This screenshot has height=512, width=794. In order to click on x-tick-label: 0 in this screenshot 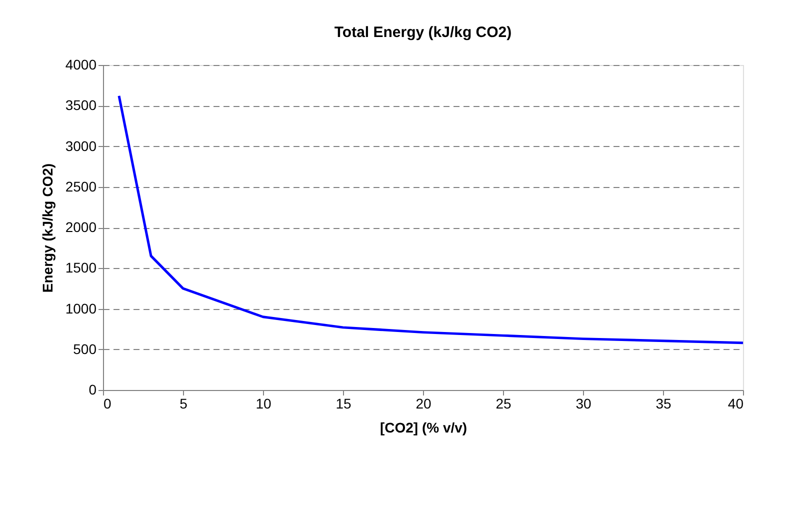, I will do `click(108, 404)`.